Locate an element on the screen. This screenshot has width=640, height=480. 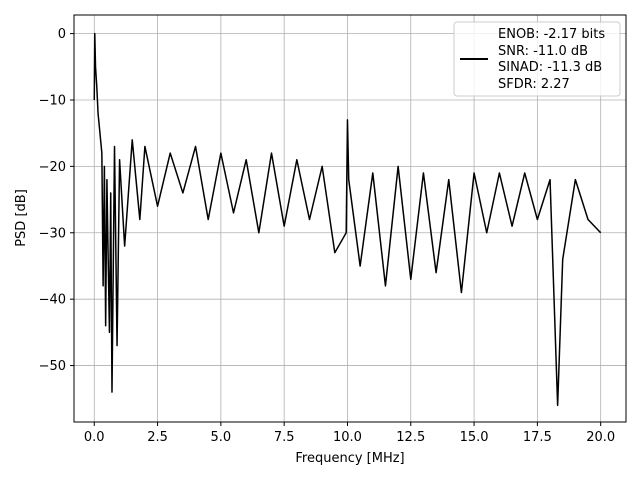
x-tick-label: 12.5 is located at coordinates (410, 437).